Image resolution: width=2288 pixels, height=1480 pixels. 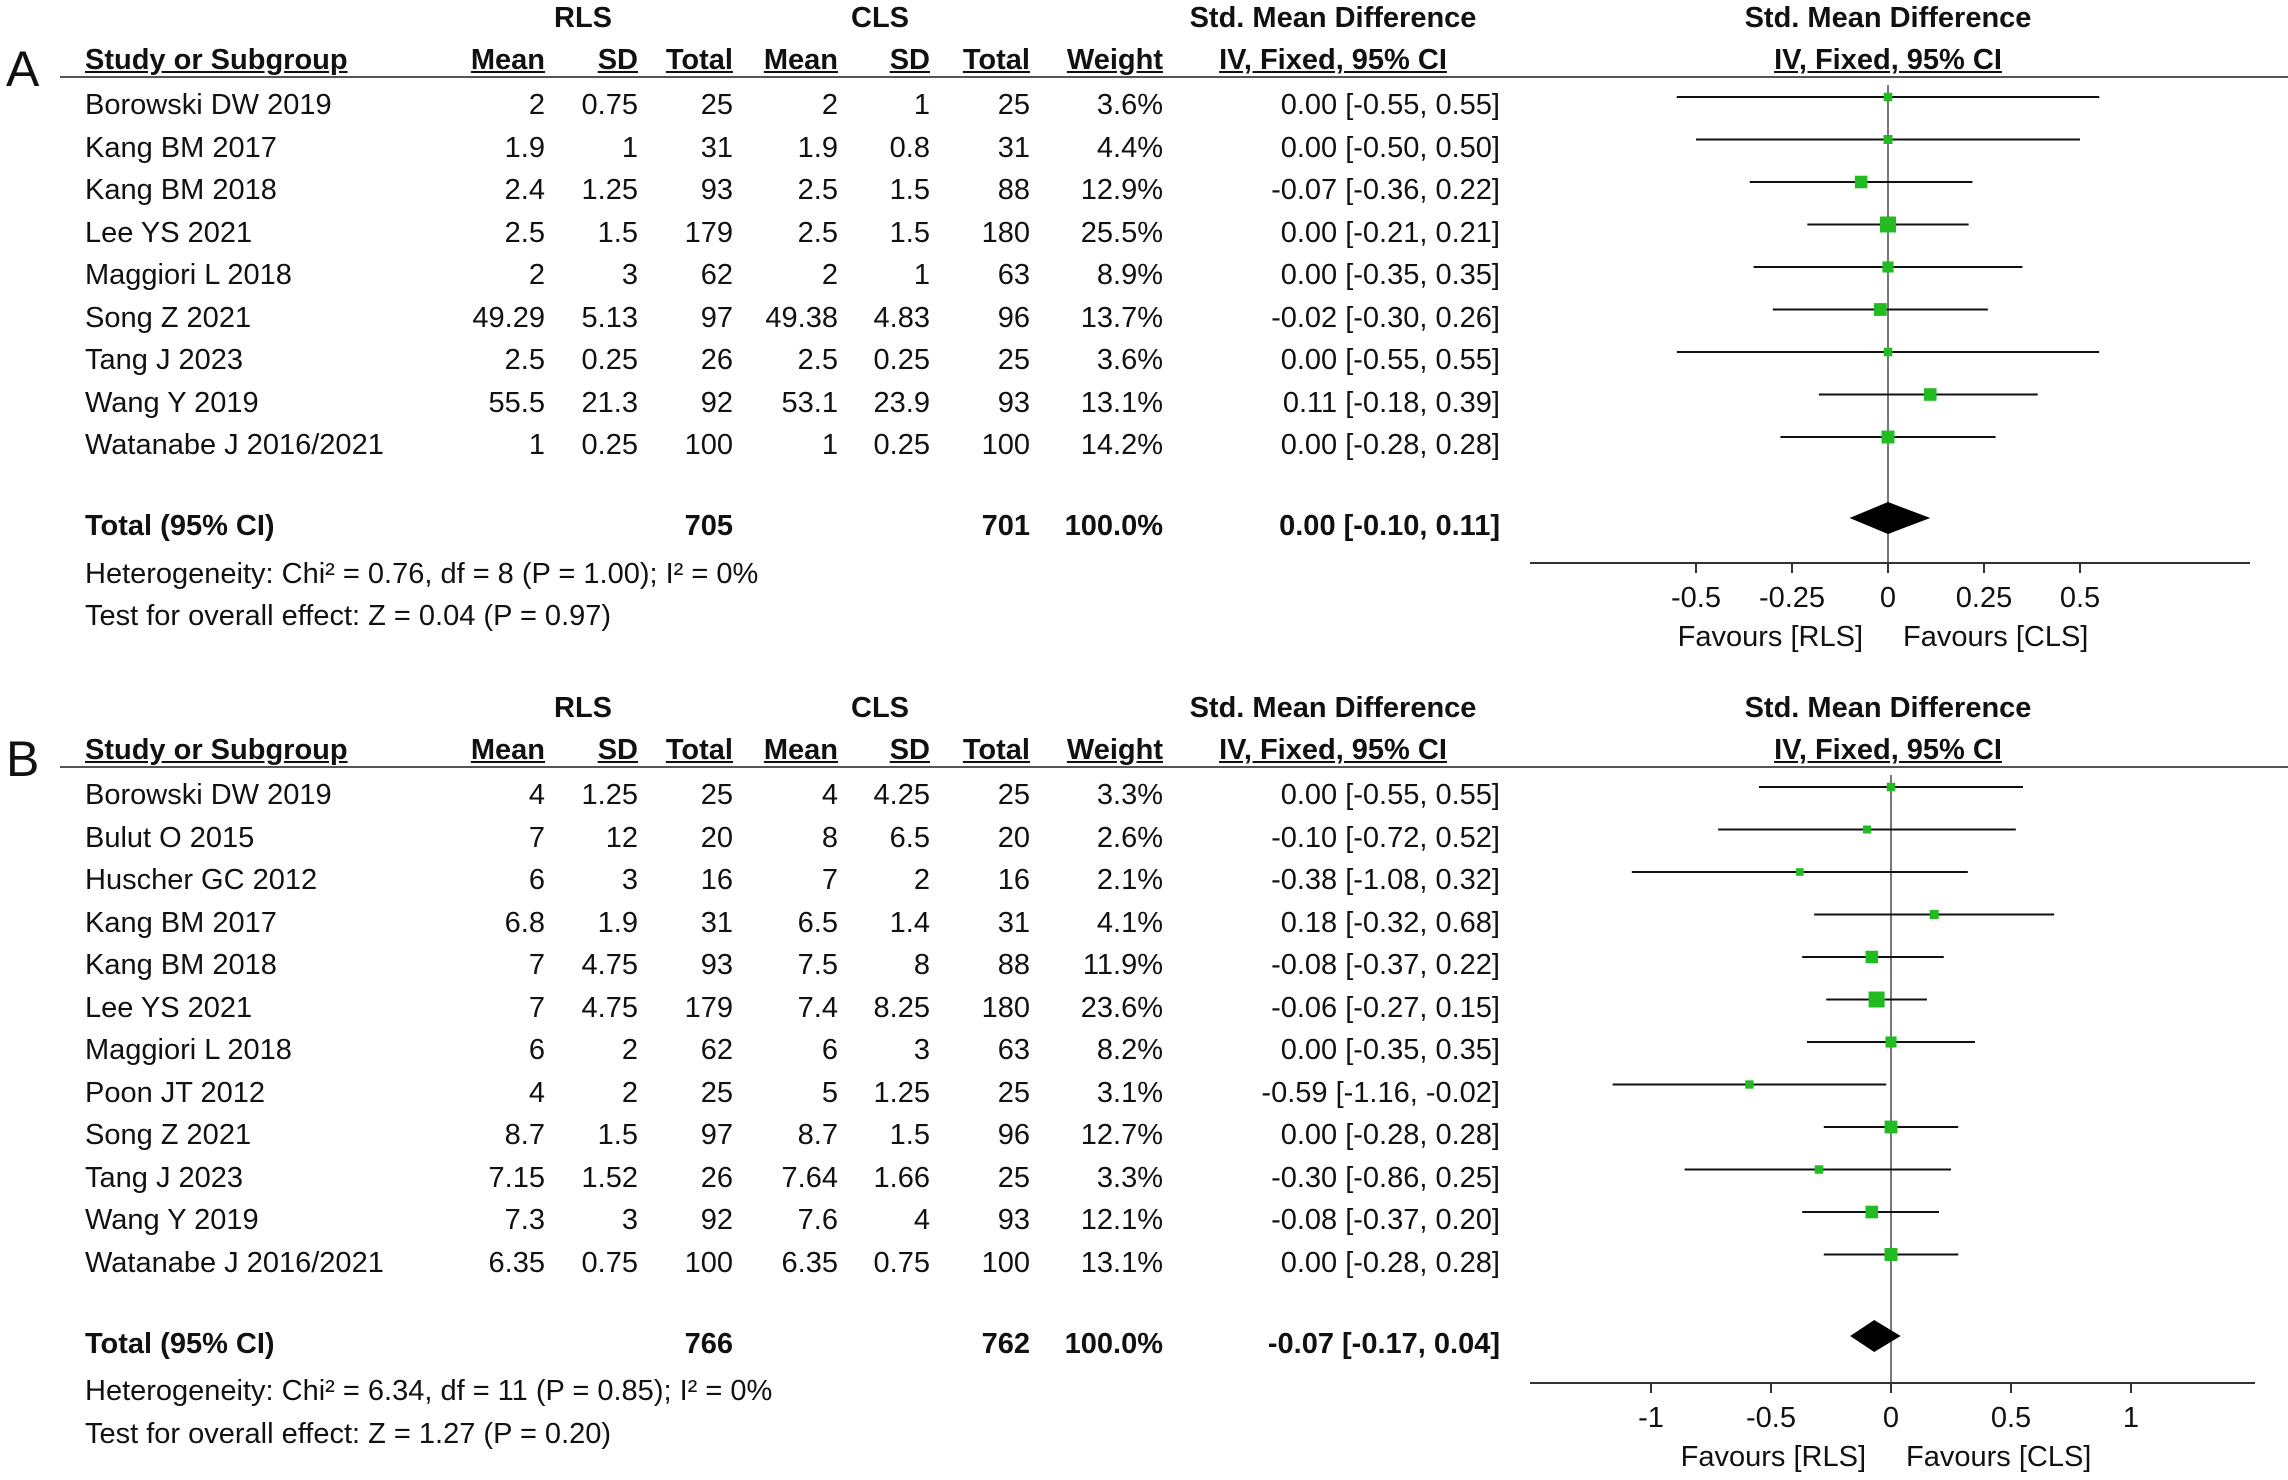 I want to click on rls-mean: 7, so click(x=536, y=837).